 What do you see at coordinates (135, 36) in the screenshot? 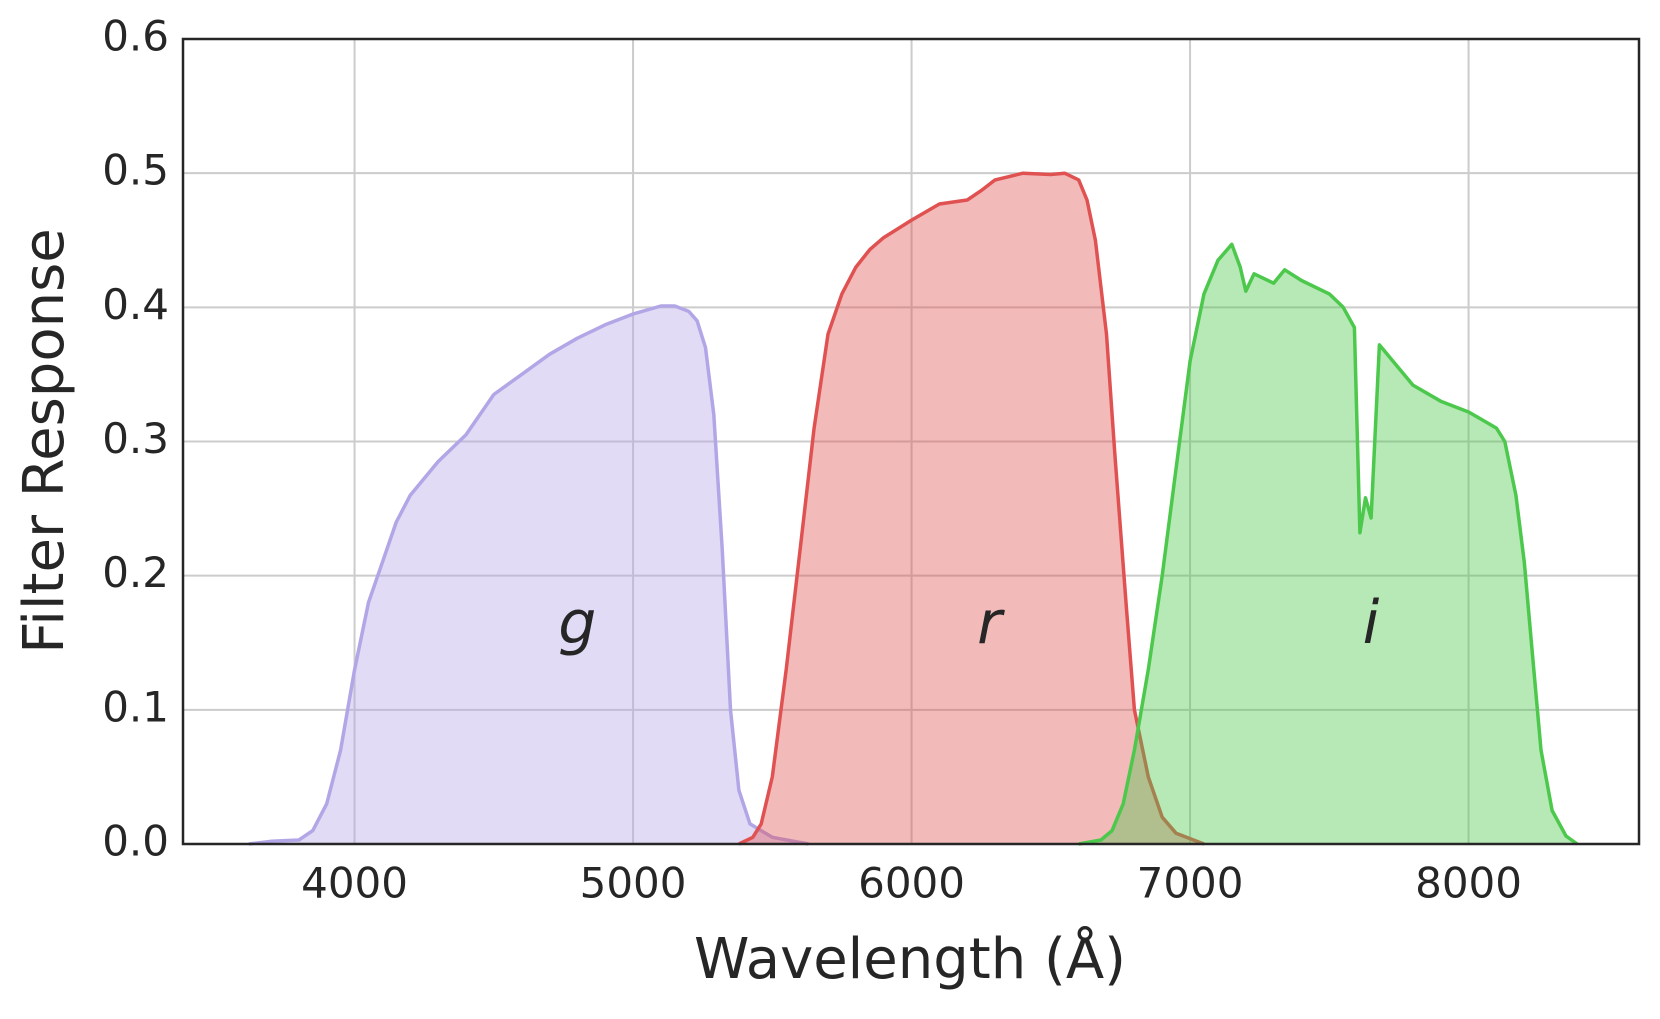
I see `y-tick-label: 0.6` at bounding box center [135, 36].